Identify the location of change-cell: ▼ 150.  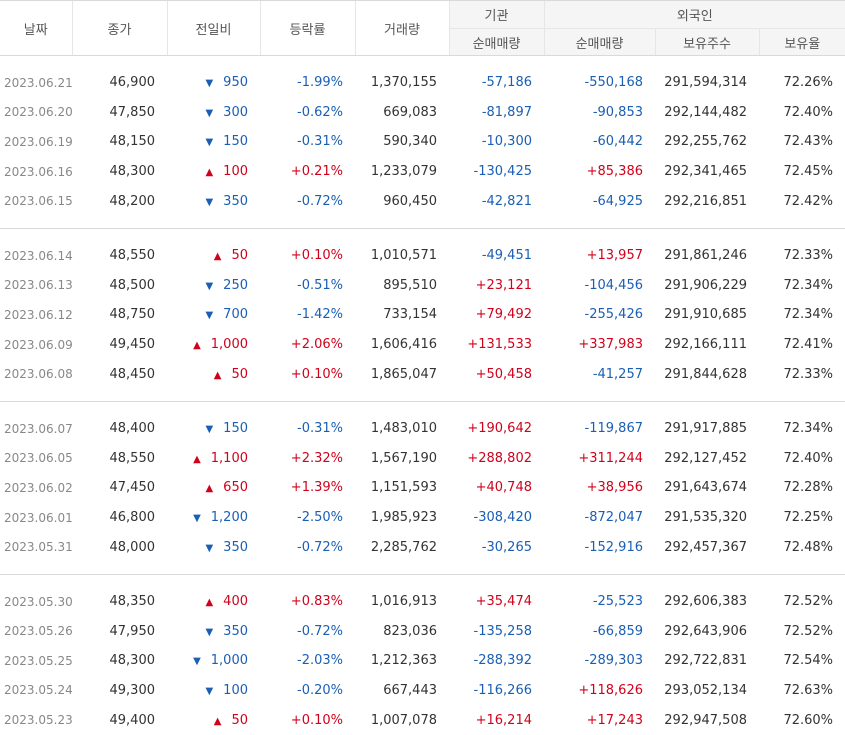
(213, 142).